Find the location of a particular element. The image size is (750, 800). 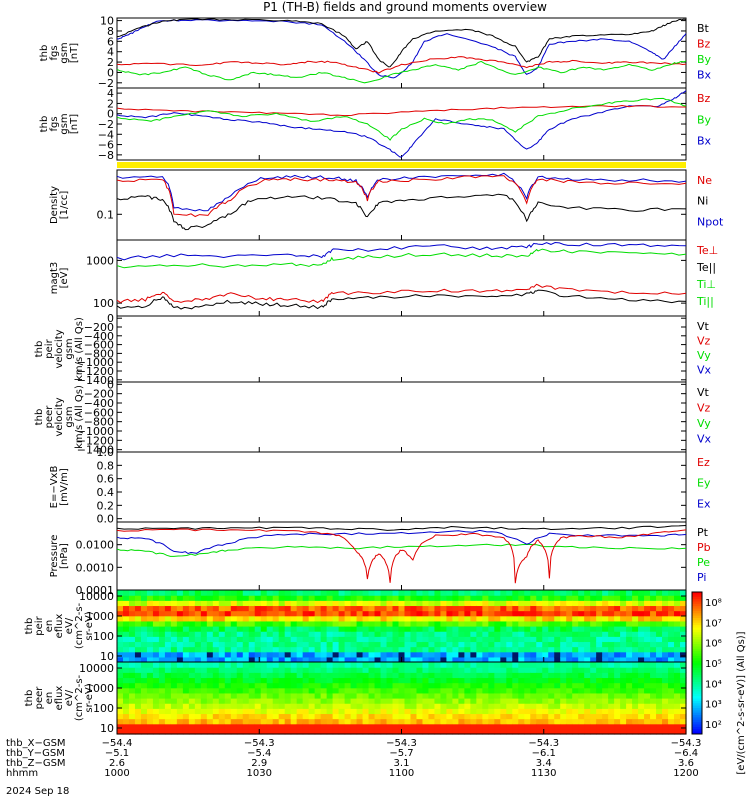

pressure-ytick-label: 0.0010 is located at coordinates (95, 567).